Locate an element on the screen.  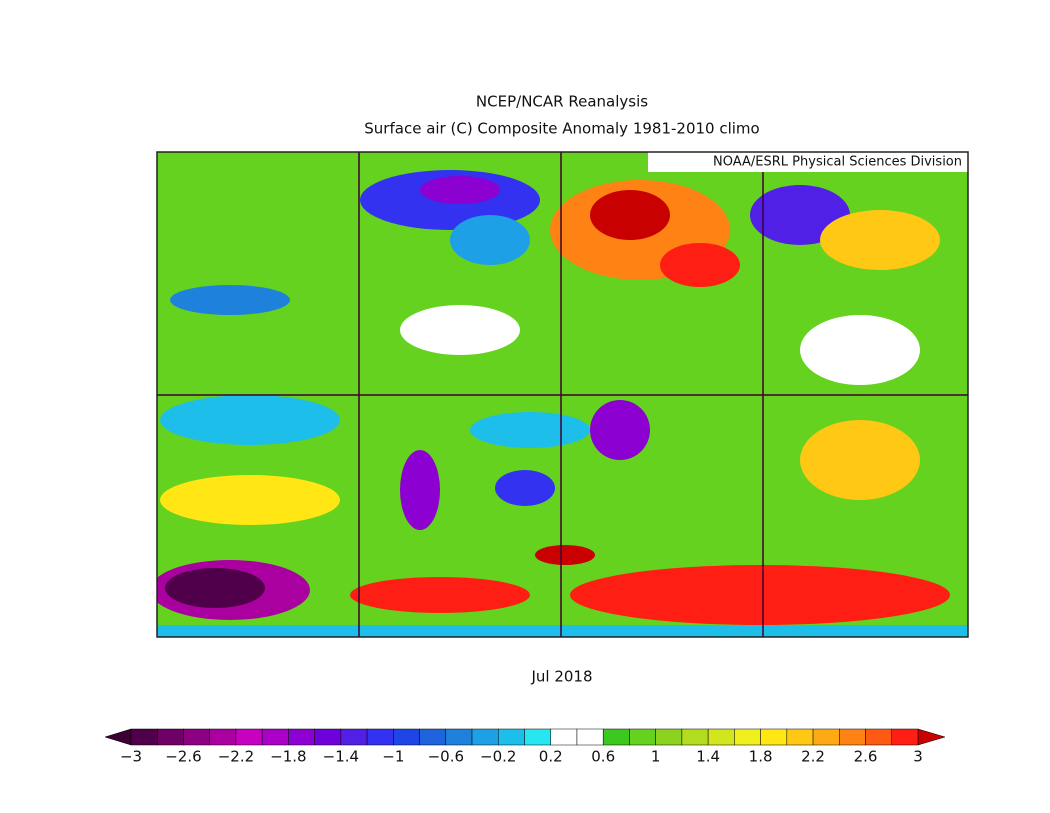
date-label: Jul 2018 is located at coordinates (561, 677).